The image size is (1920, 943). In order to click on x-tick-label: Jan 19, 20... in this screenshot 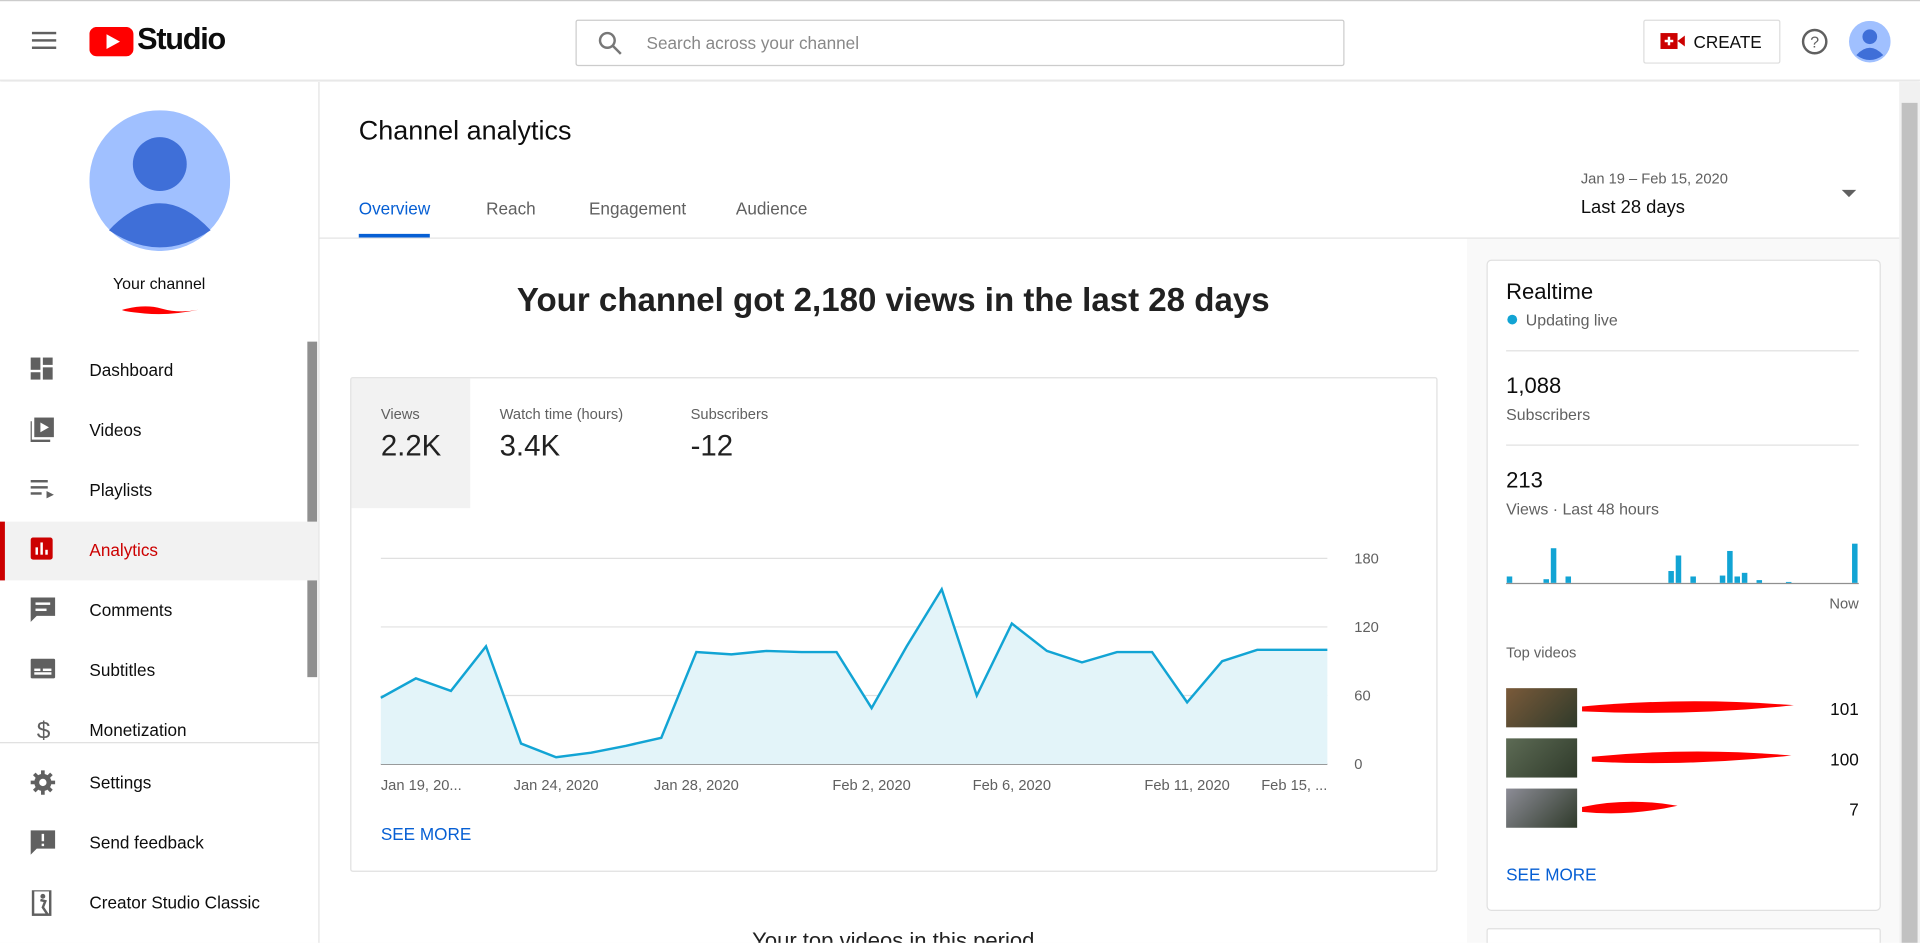, I will do `click(421, 786)`.